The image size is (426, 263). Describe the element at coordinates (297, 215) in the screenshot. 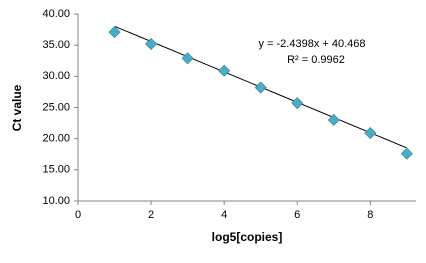

I see `x-tick-label: 6` at that location.